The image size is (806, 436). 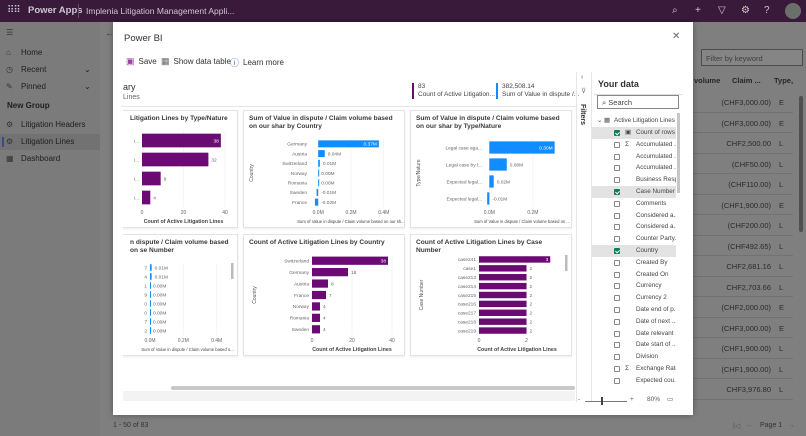 I want to click on sidebar-item-recent: ◷ Recent ⌄, so click(x=50, y=70).